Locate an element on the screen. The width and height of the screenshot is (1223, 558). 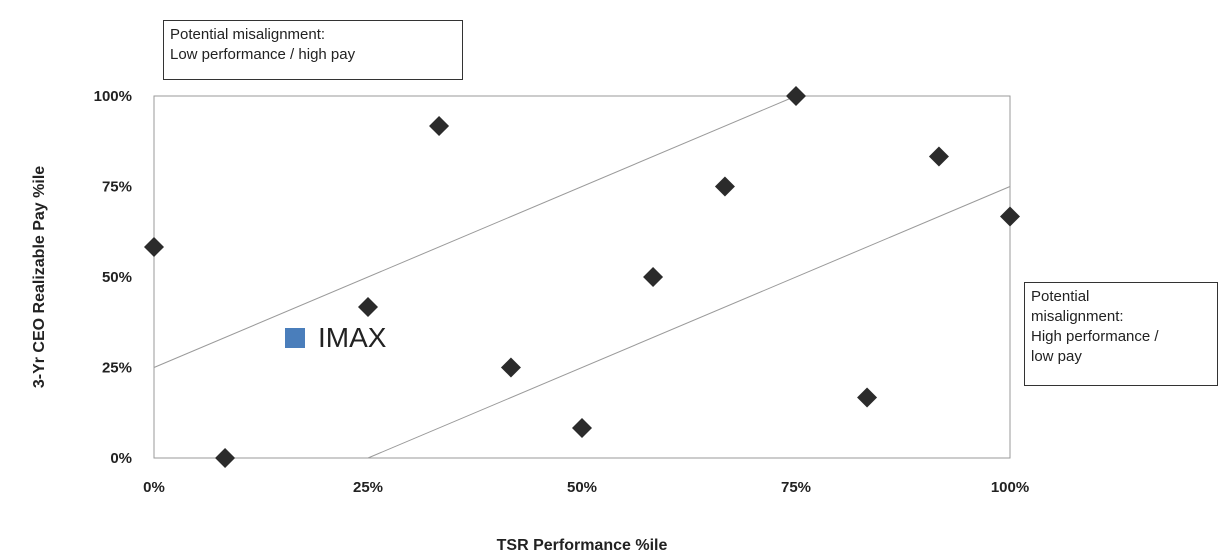
annotation-line: Low performance / high pay is located at coordinates (263, 54).